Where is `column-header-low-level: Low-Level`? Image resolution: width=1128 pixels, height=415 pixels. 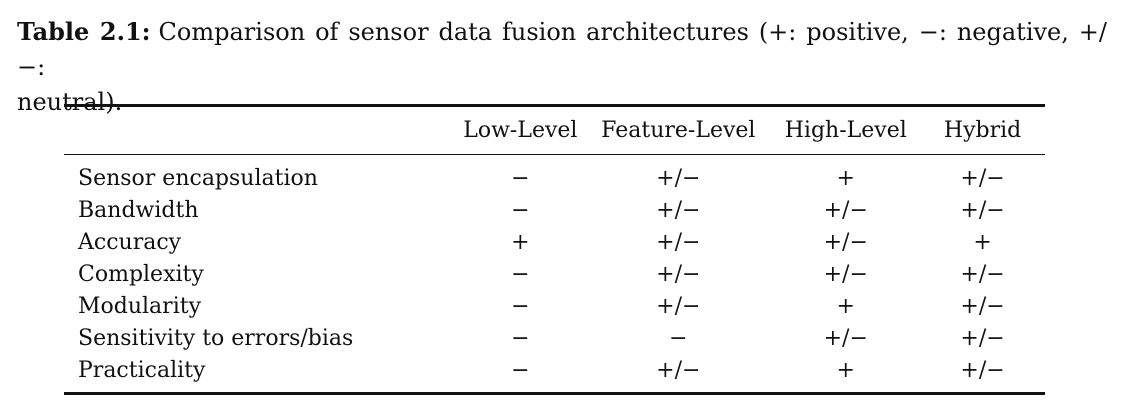
column-header-low-level: Low-Level is located at coordinates (520, 130).